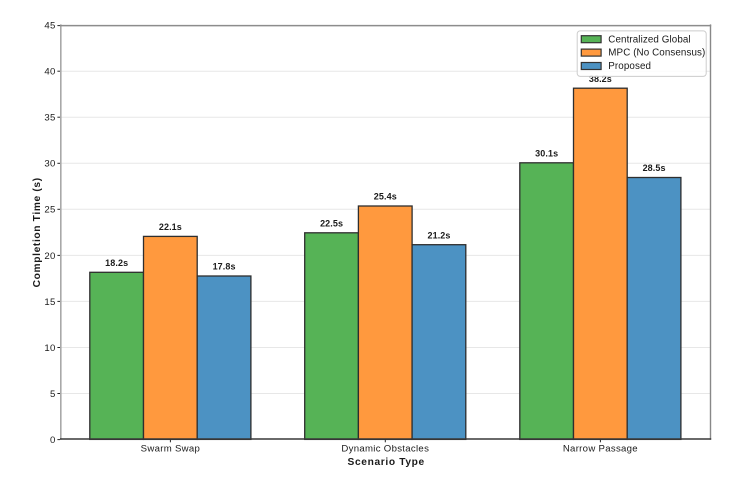 The image size is (754, 477). What do you see at coordinates (53, 440) in the screenshot?
I see `svg-text: 0` at bounding box center [53, 440].